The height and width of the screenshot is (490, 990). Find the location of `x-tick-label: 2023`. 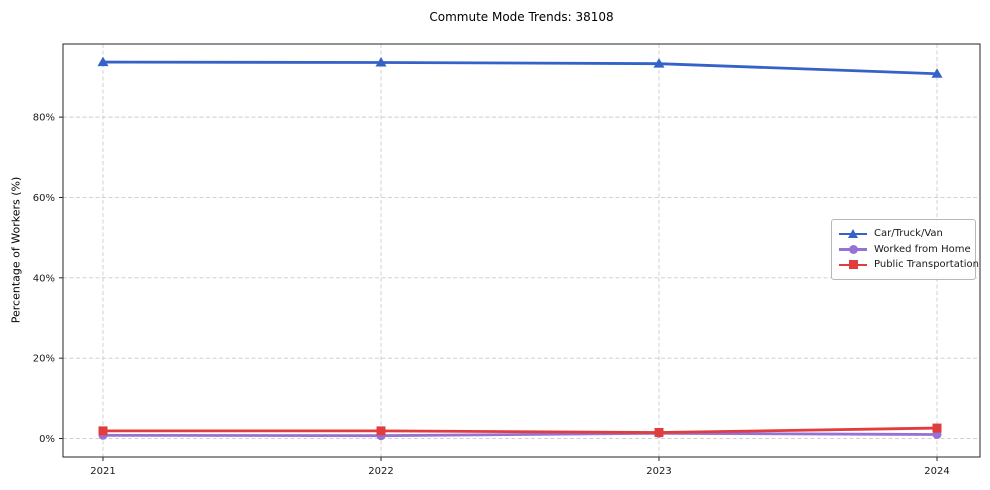

x-tick-label: 2023 is located at coordinates (658, 471).